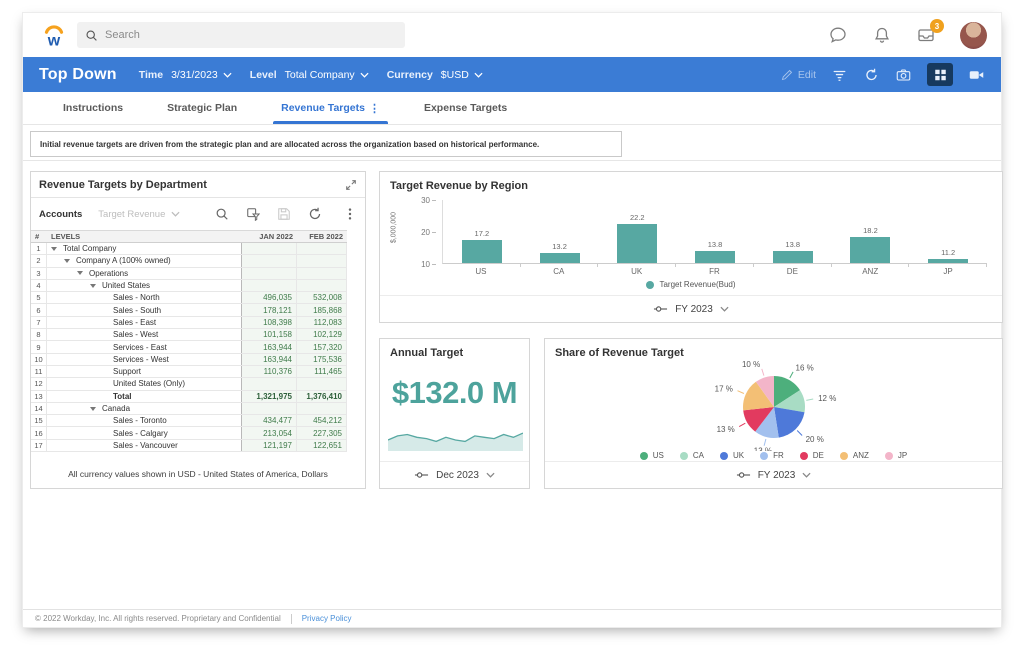 Image resolution: width=1024 pixels, height=657 pixels. What do you see at coordinates (189, 310) in the screenshot?
I see `table-row: 6 Sales - South 178,121 185,868` at bounding box center [189, 310].